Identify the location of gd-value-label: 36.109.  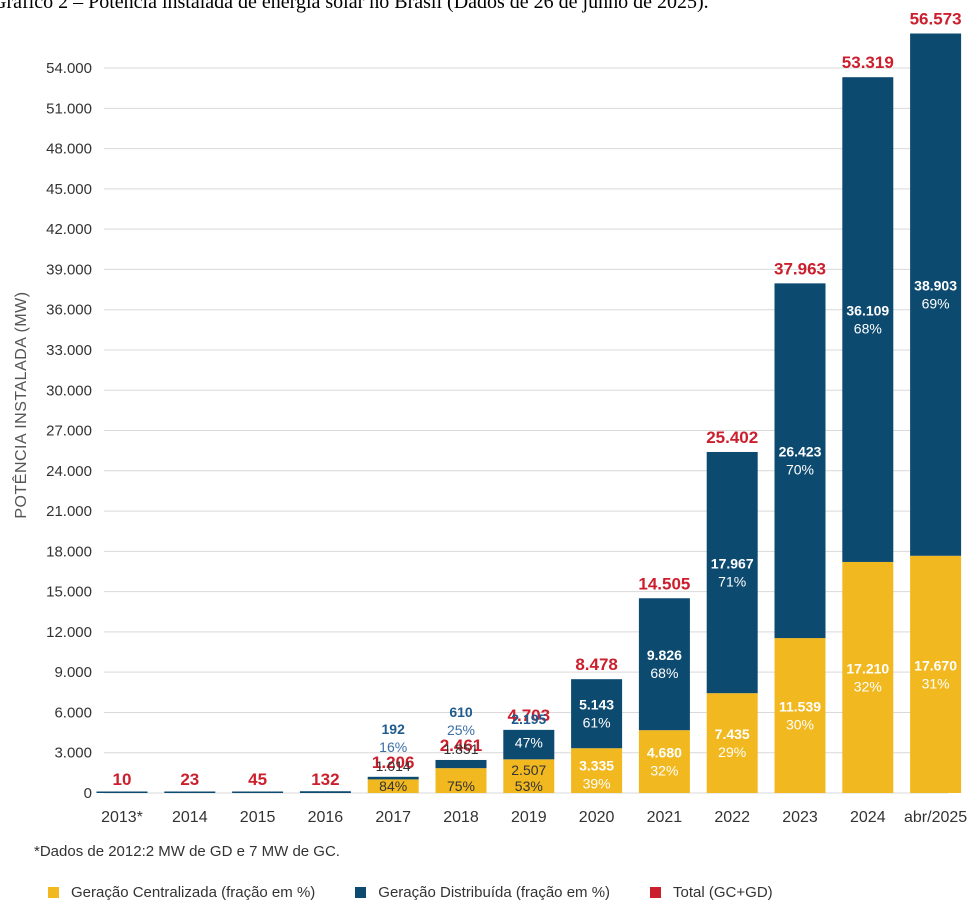
(867, 311).